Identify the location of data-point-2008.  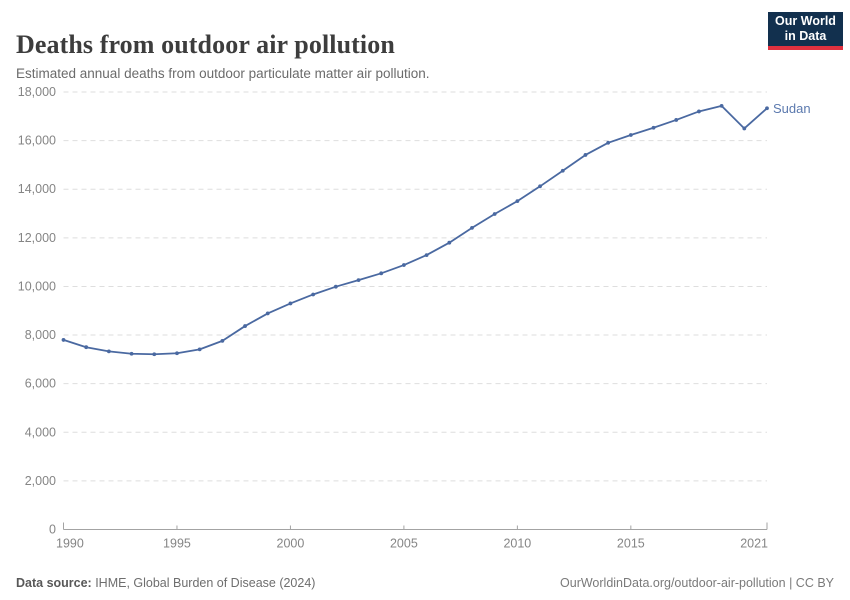
(472, 227).